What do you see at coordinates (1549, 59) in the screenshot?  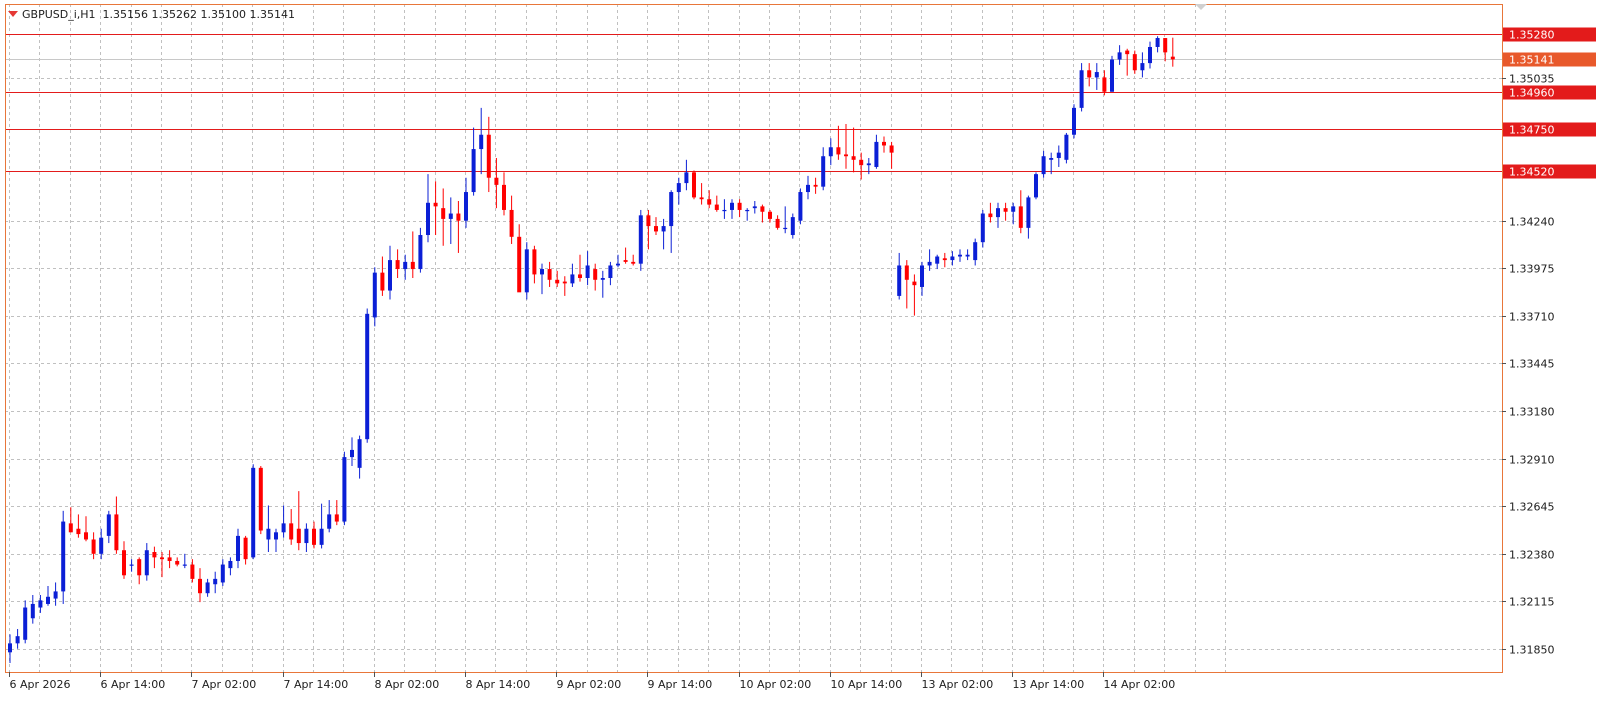 I see `bid-price-tag` at bounding box center [1549, 59].